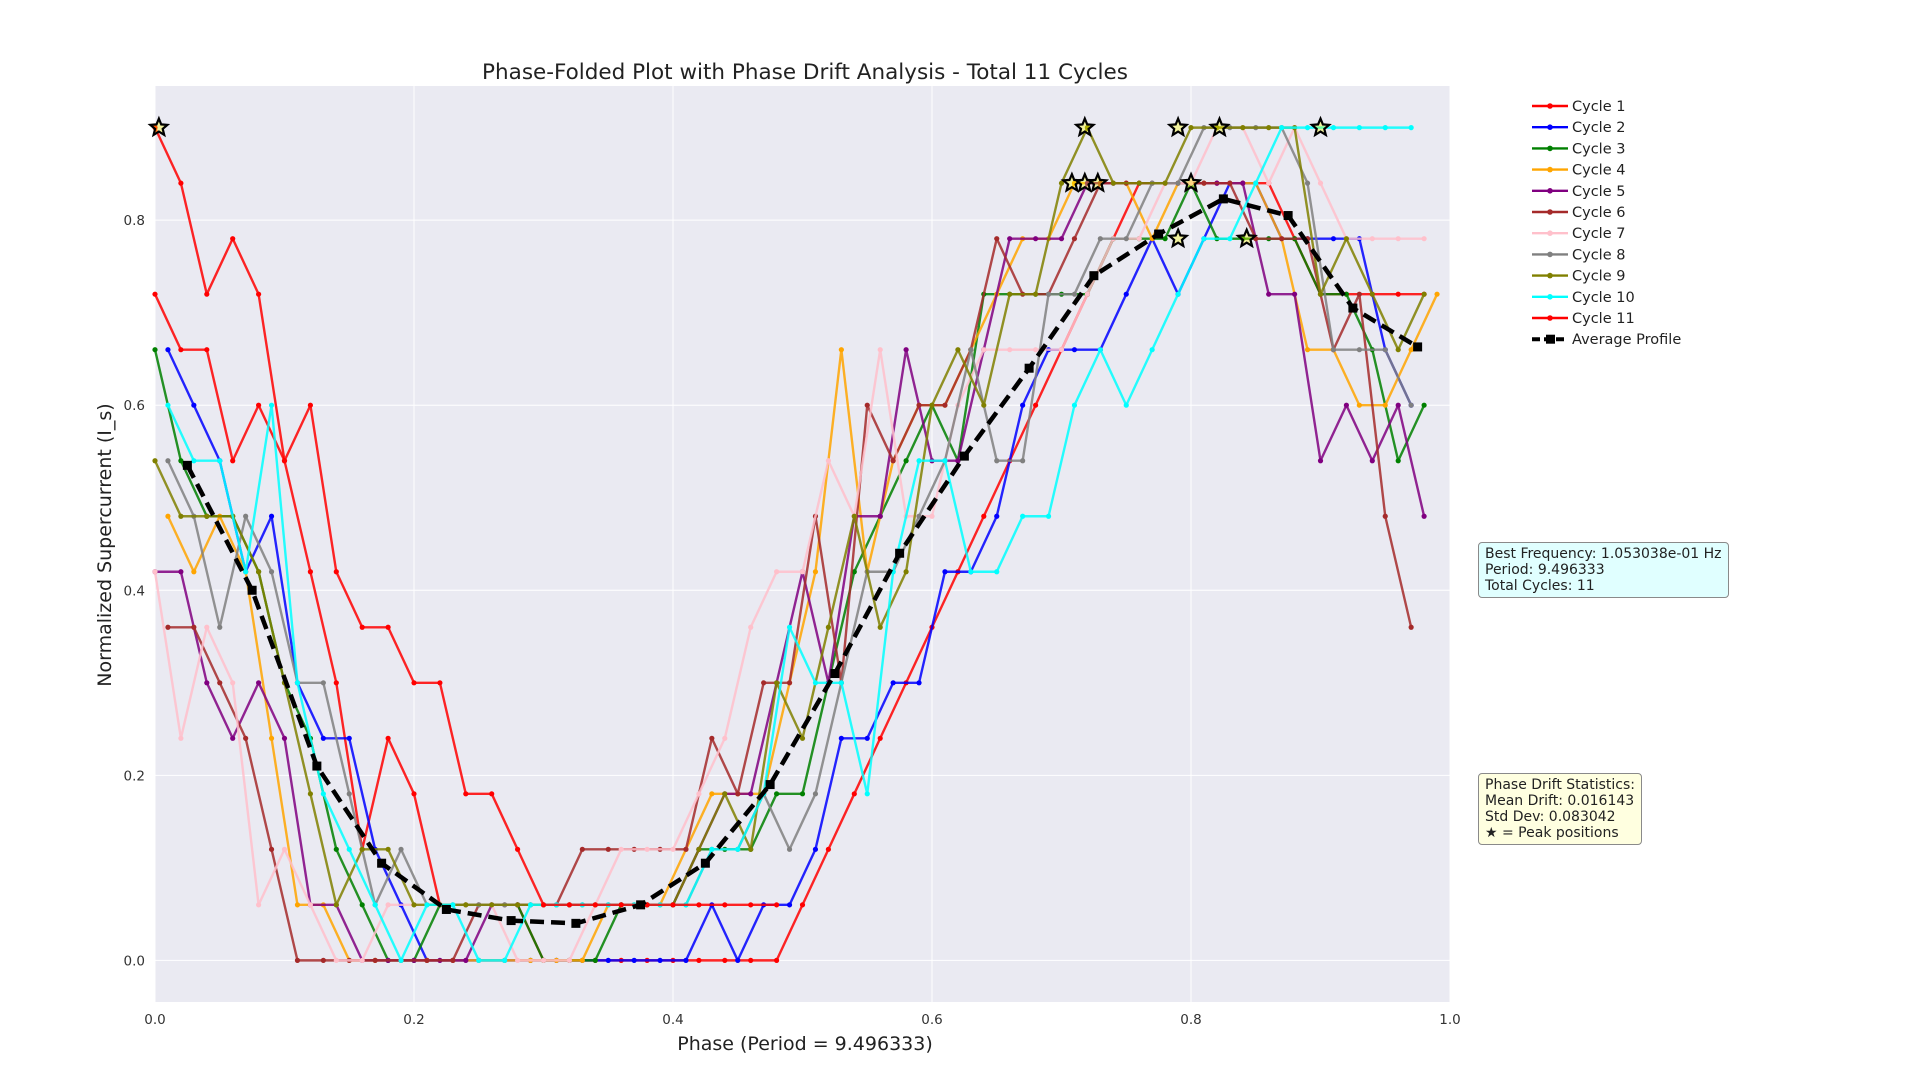  What do you see at coordinates (1560, 785) in the screenshot?
I see `drift-heading: Phase Drift Statistics:` at bounding box center [1560, 785].